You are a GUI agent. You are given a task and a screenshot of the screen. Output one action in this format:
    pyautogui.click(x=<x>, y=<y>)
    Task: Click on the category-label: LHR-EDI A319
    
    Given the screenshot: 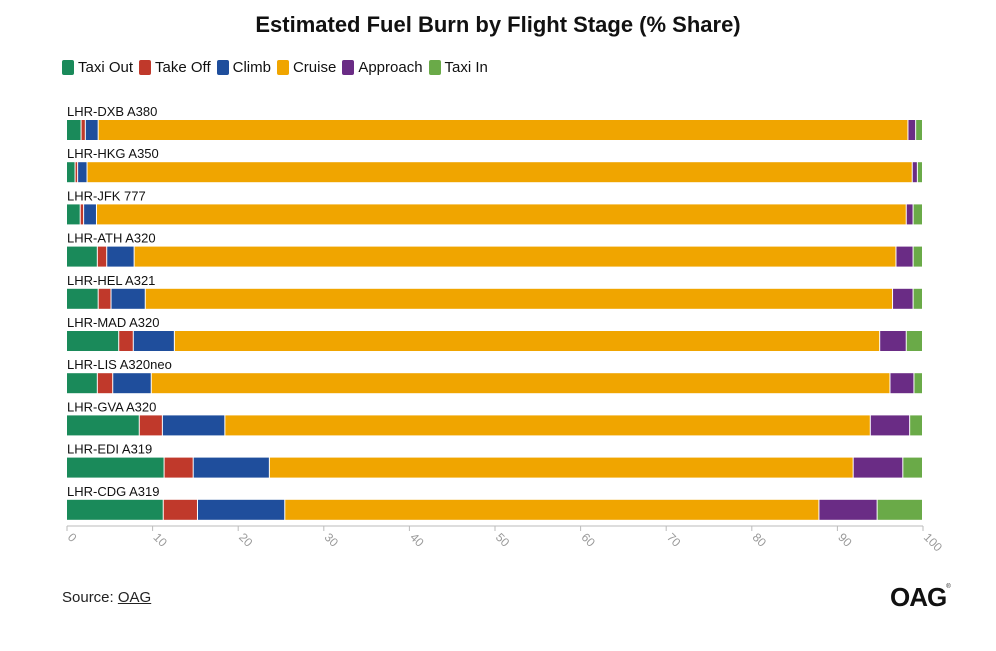 What is the action you would take?
    pyautogui.click(x=109, y=449)
    